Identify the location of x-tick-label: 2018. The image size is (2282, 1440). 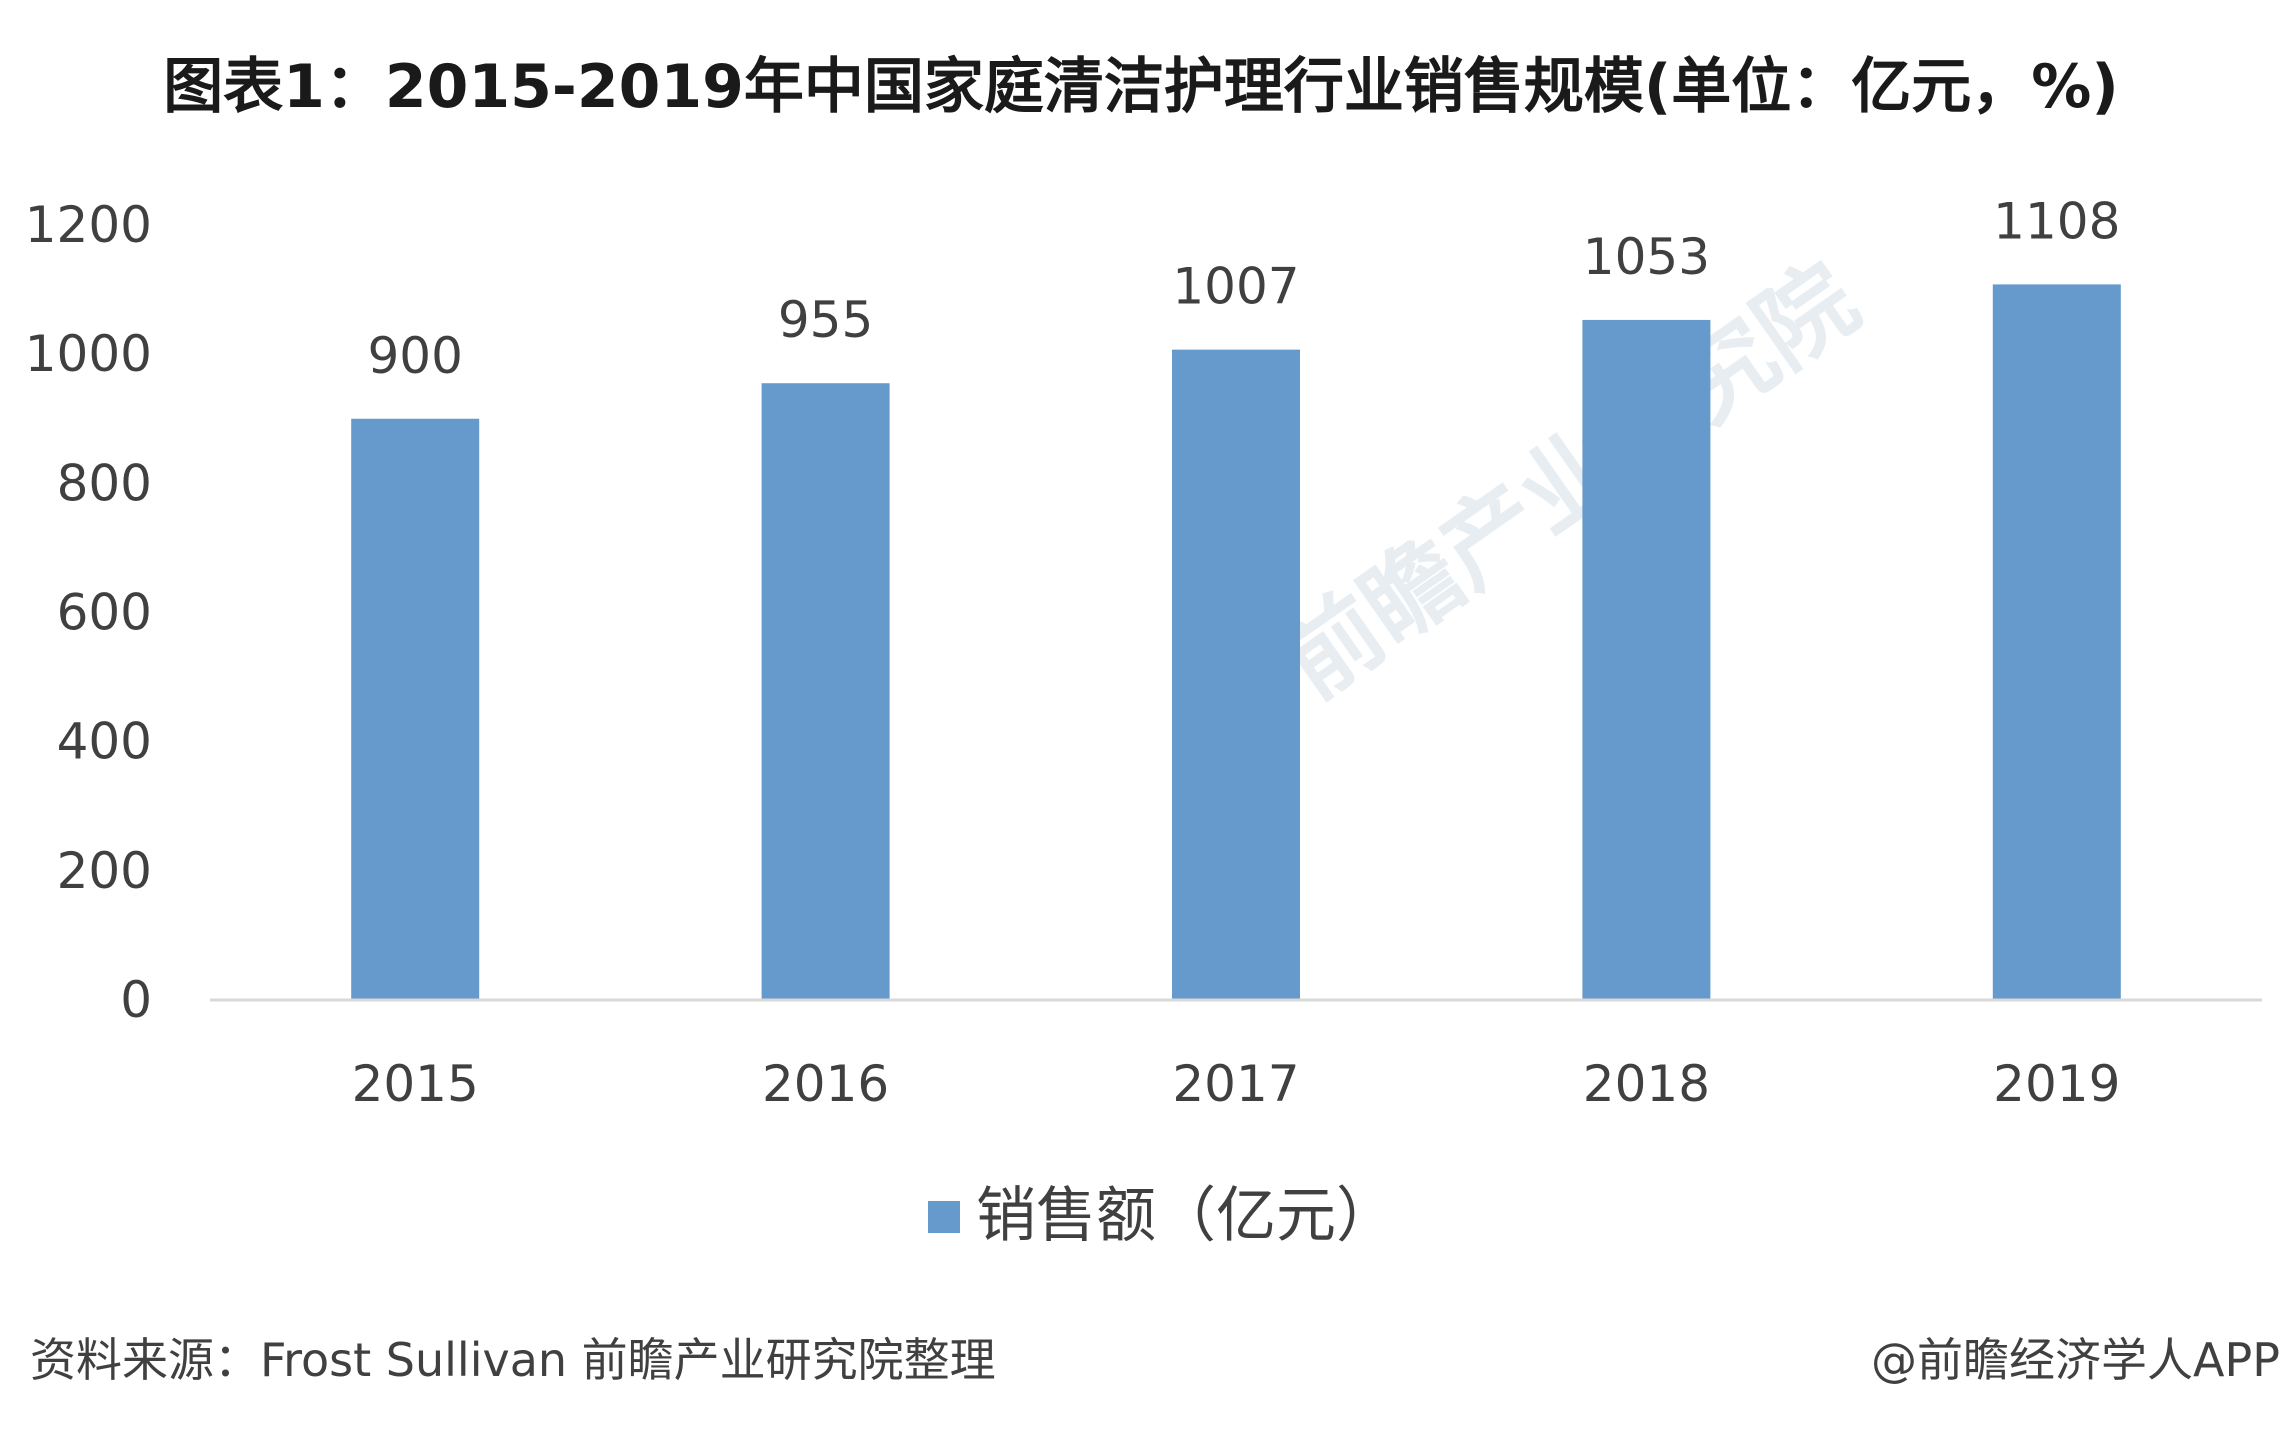
(1646, 1084).